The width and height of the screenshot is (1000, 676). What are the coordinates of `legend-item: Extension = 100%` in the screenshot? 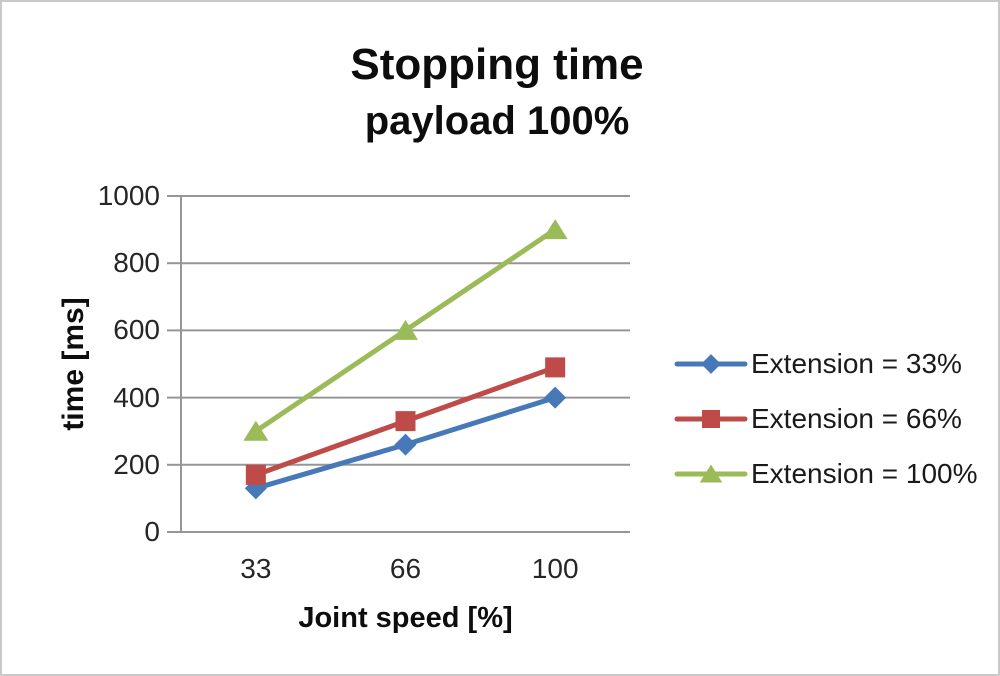 It's located at (826, 474).